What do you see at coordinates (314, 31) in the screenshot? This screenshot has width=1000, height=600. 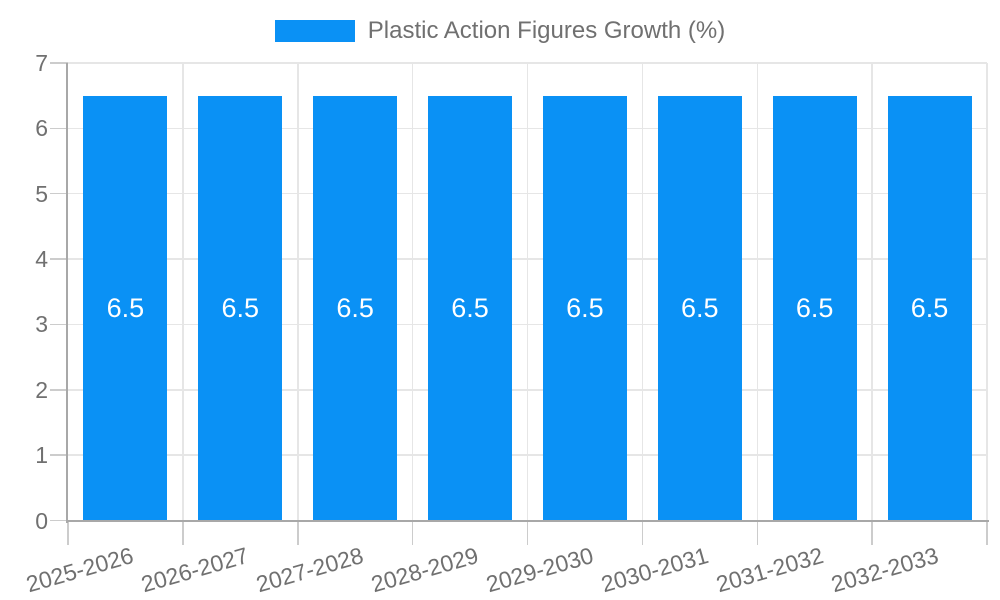 I see `legend-swatch` at bounding box center [314, 31].